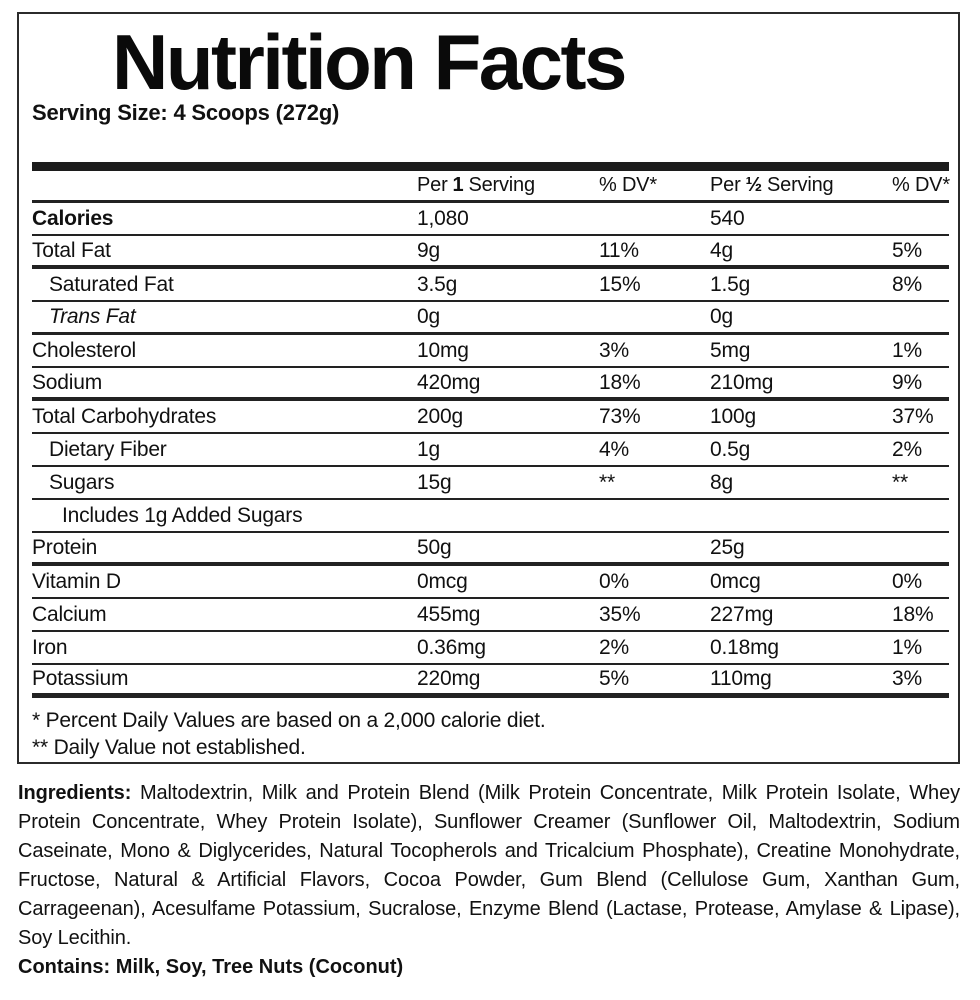 Image resolution: width=980 pixels, height=1000 pixels. Describe the element at coordinates (490, 252) in the screenshot. I see `nutrient-row: Total Fat 9g 11% 4g 5%` at that location.